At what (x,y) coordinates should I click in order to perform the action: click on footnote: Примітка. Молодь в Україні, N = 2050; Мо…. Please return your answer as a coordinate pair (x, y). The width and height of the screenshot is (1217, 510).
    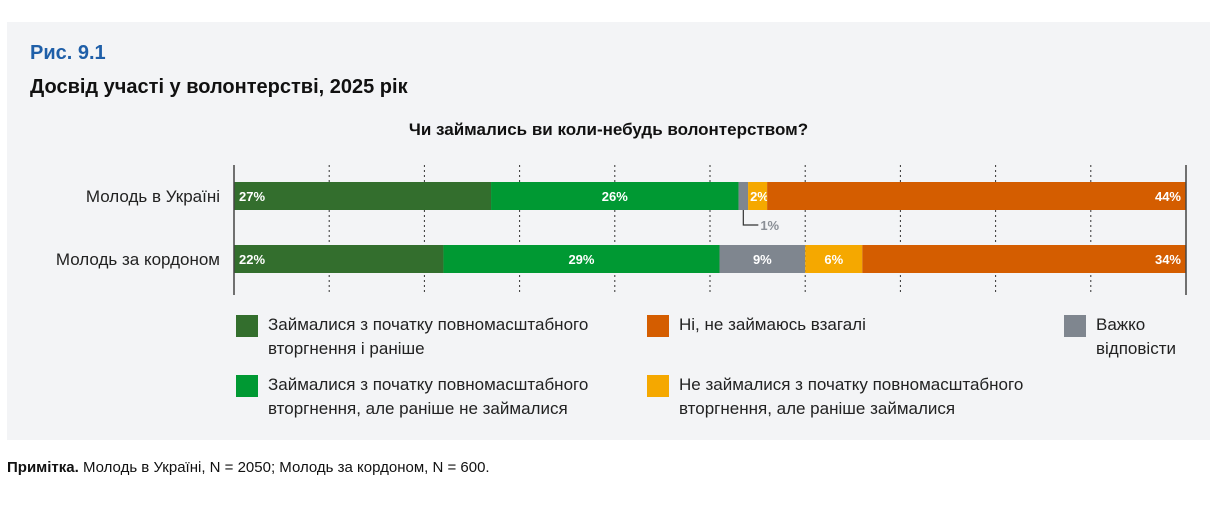
    Looking at the image, I should click on (248, 467).